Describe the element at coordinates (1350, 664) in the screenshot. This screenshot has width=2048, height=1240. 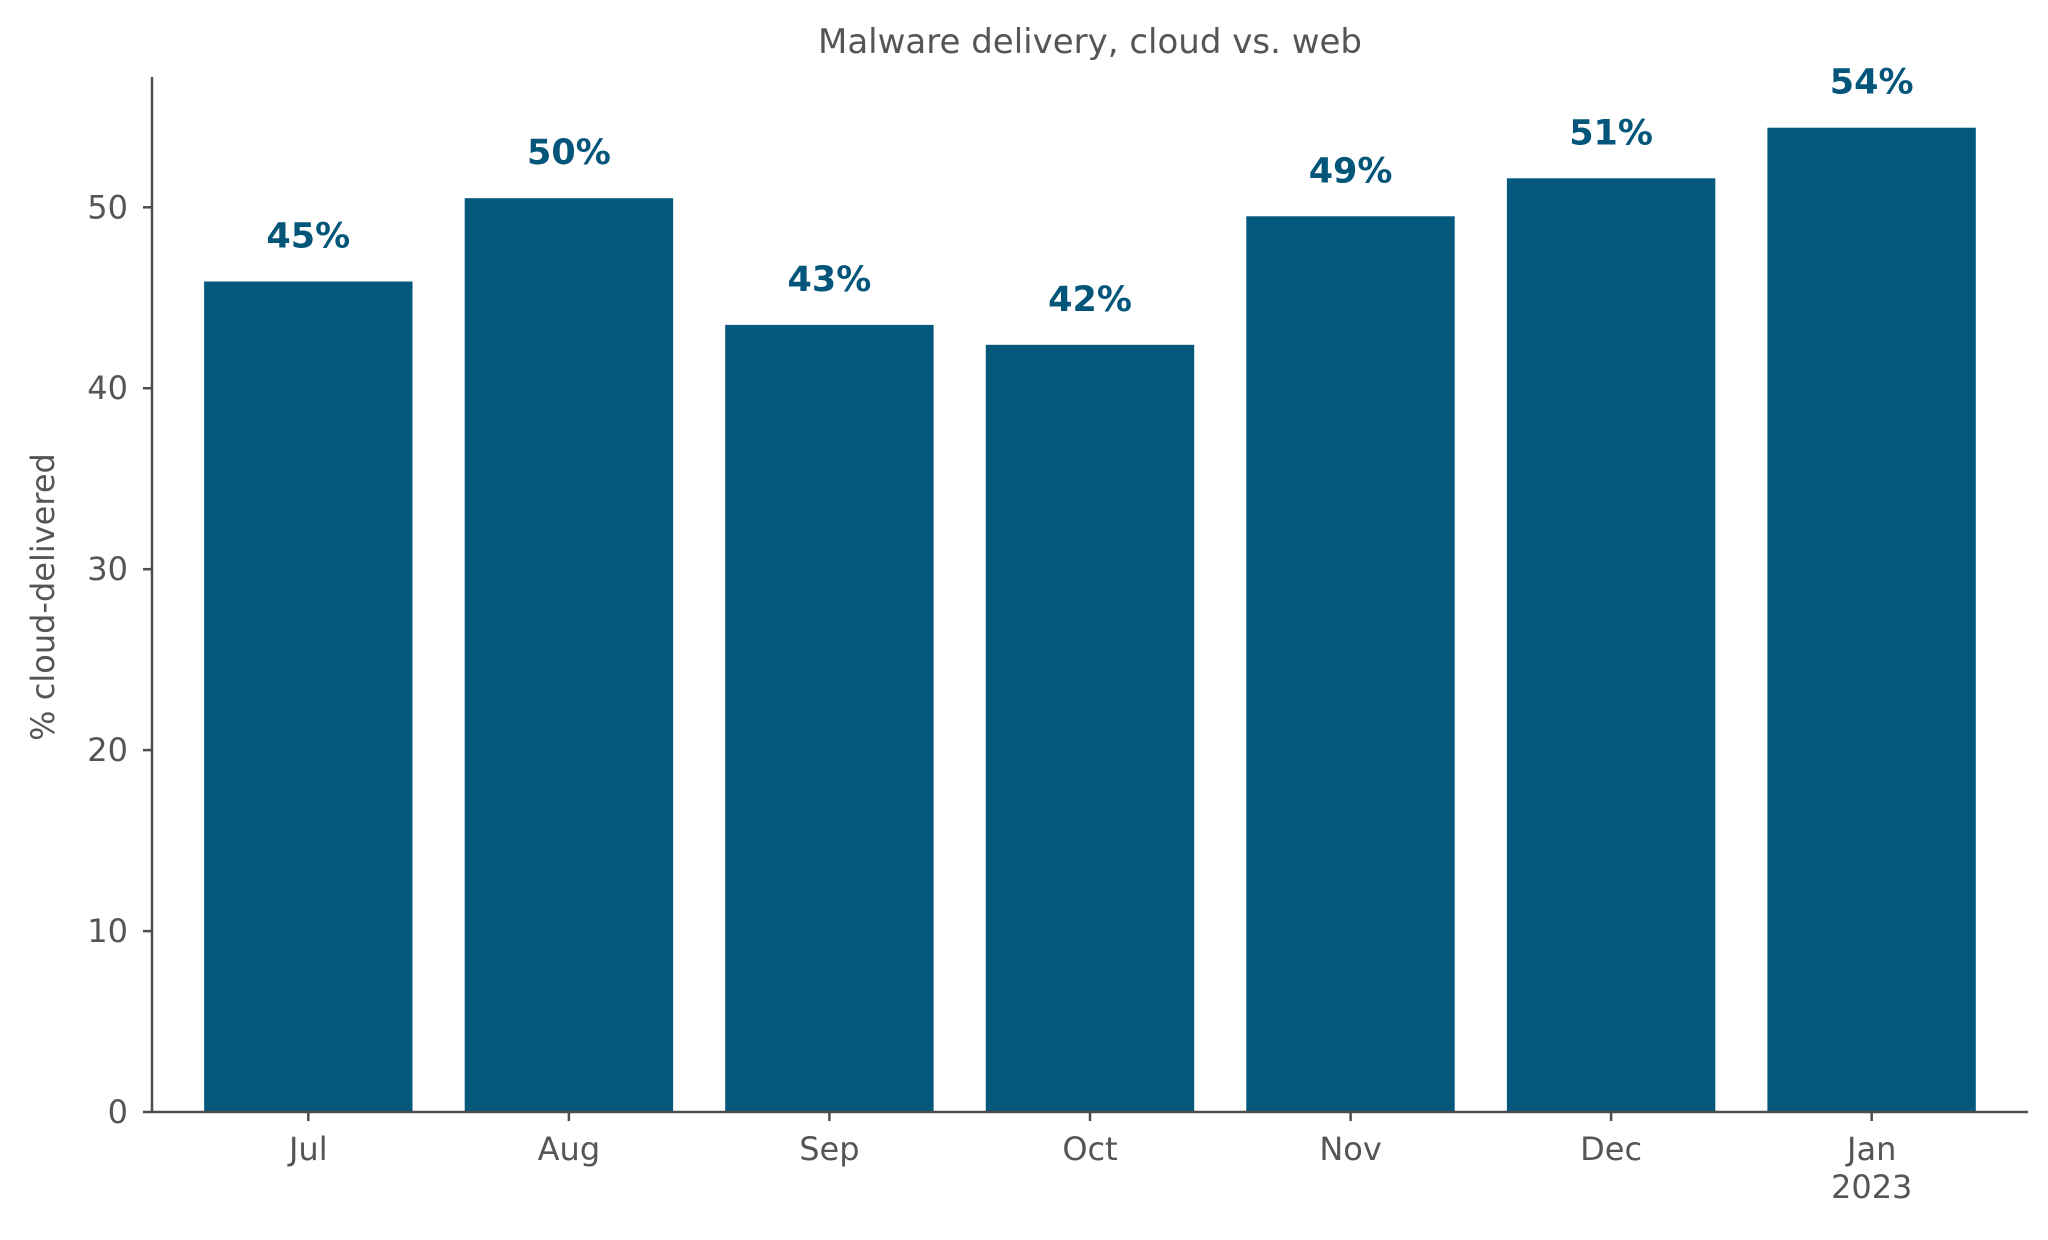
I see `bar-nov` at that location.